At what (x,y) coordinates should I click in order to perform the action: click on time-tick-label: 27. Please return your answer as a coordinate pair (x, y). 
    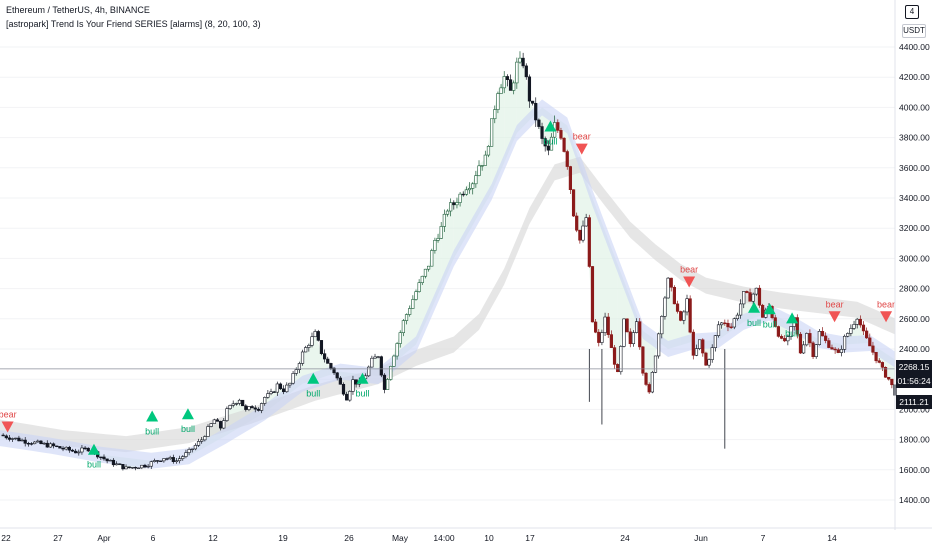
    Looking at the image, I should click on (58, 538).